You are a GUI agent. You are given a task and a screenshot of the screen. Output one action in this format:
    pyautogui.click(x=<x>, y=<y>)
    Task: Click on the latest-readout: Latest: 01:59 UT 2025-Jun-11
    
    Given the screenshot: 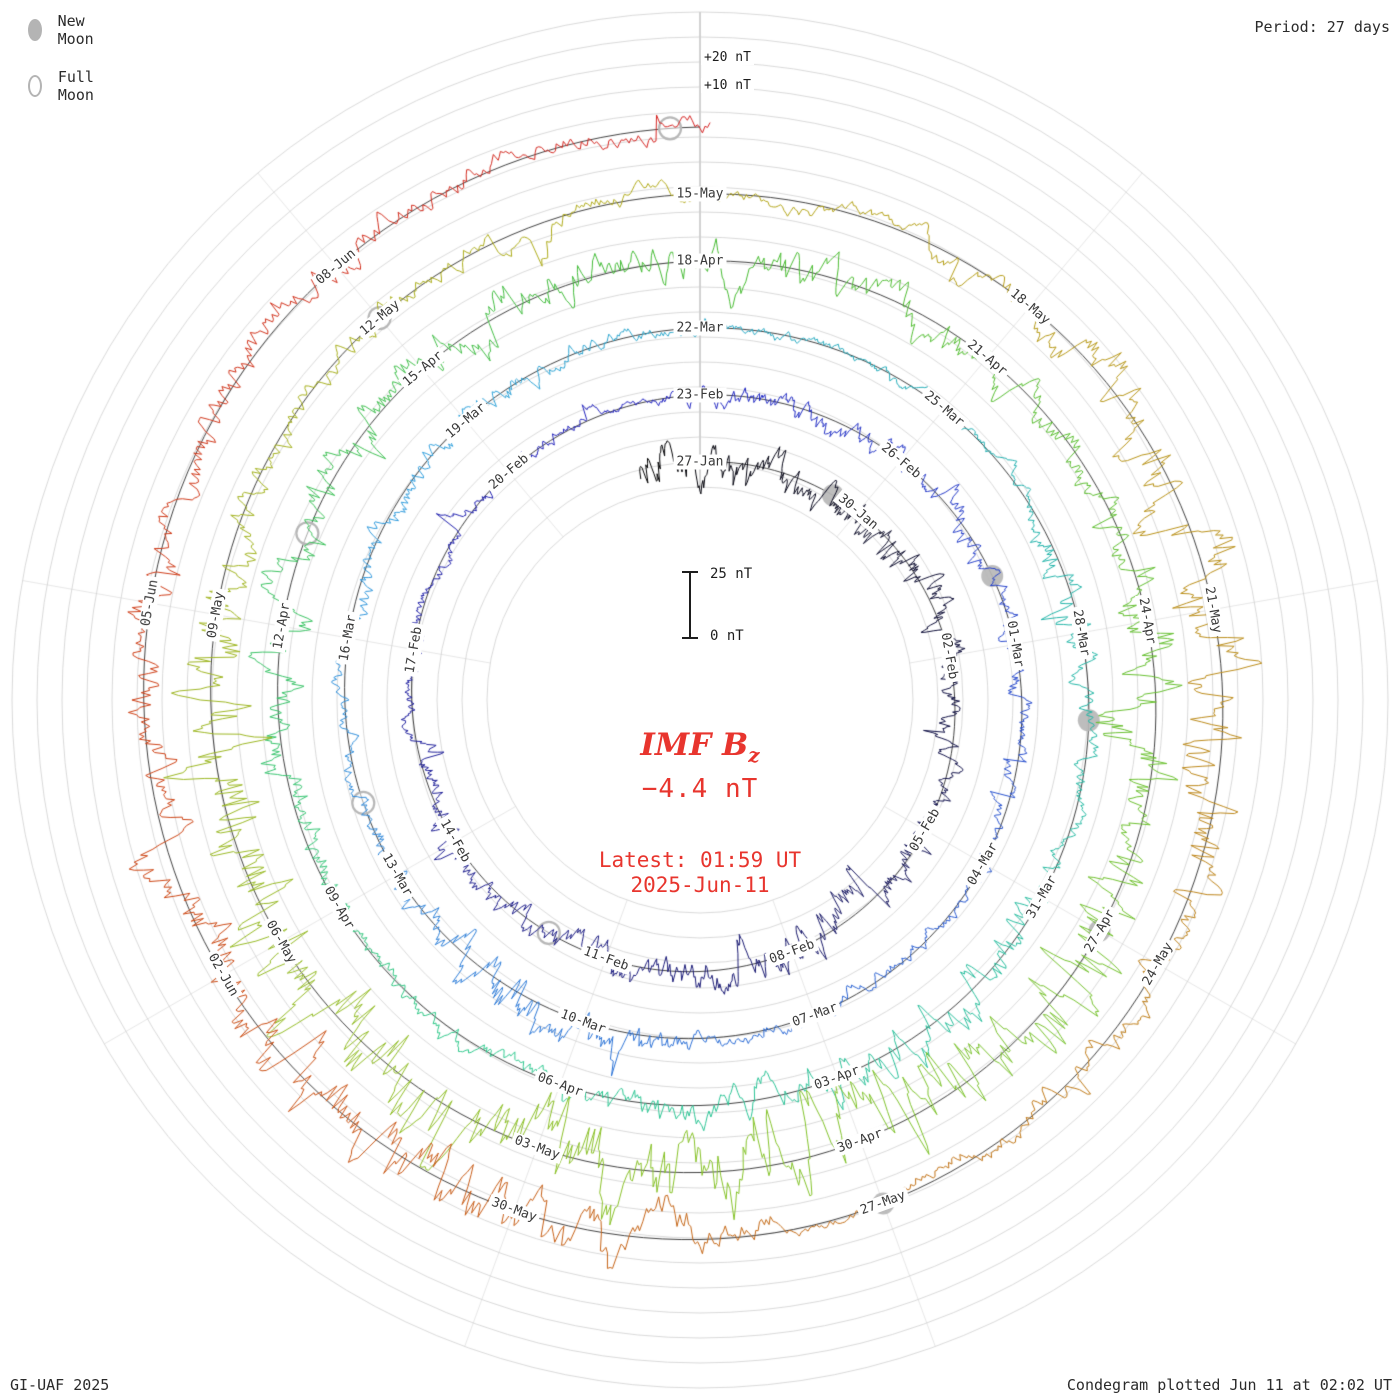 What is the action you would take?
    pyautogui.click(x=700, y=873)
    